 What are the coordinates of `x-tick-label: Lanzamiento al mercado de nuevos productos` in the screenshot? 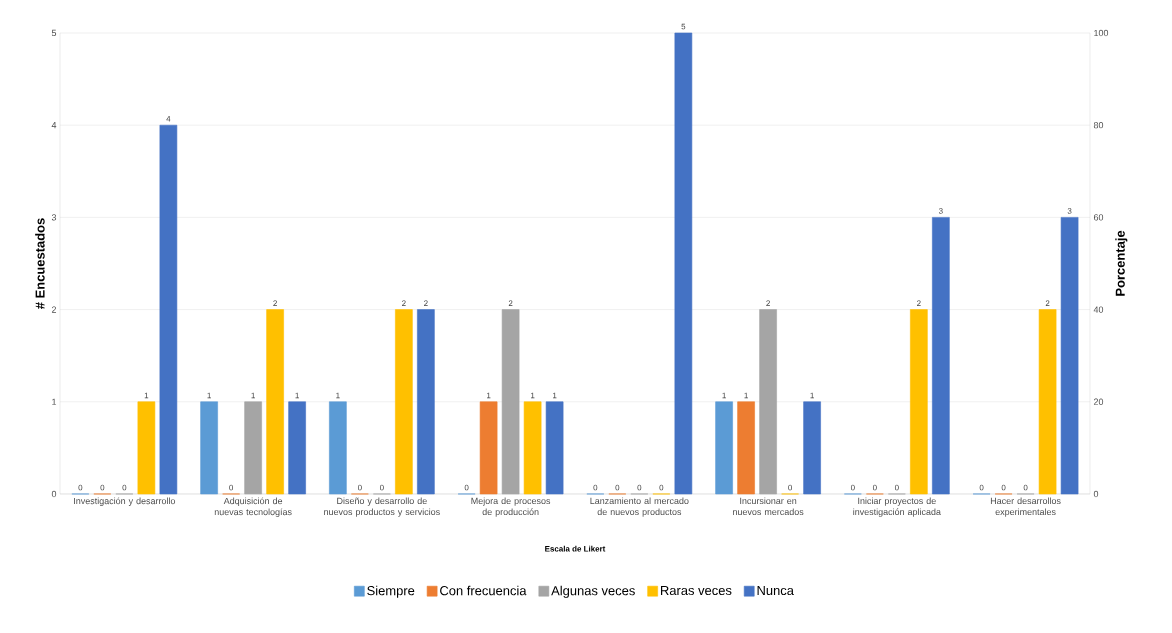 It's located at (639, 507).